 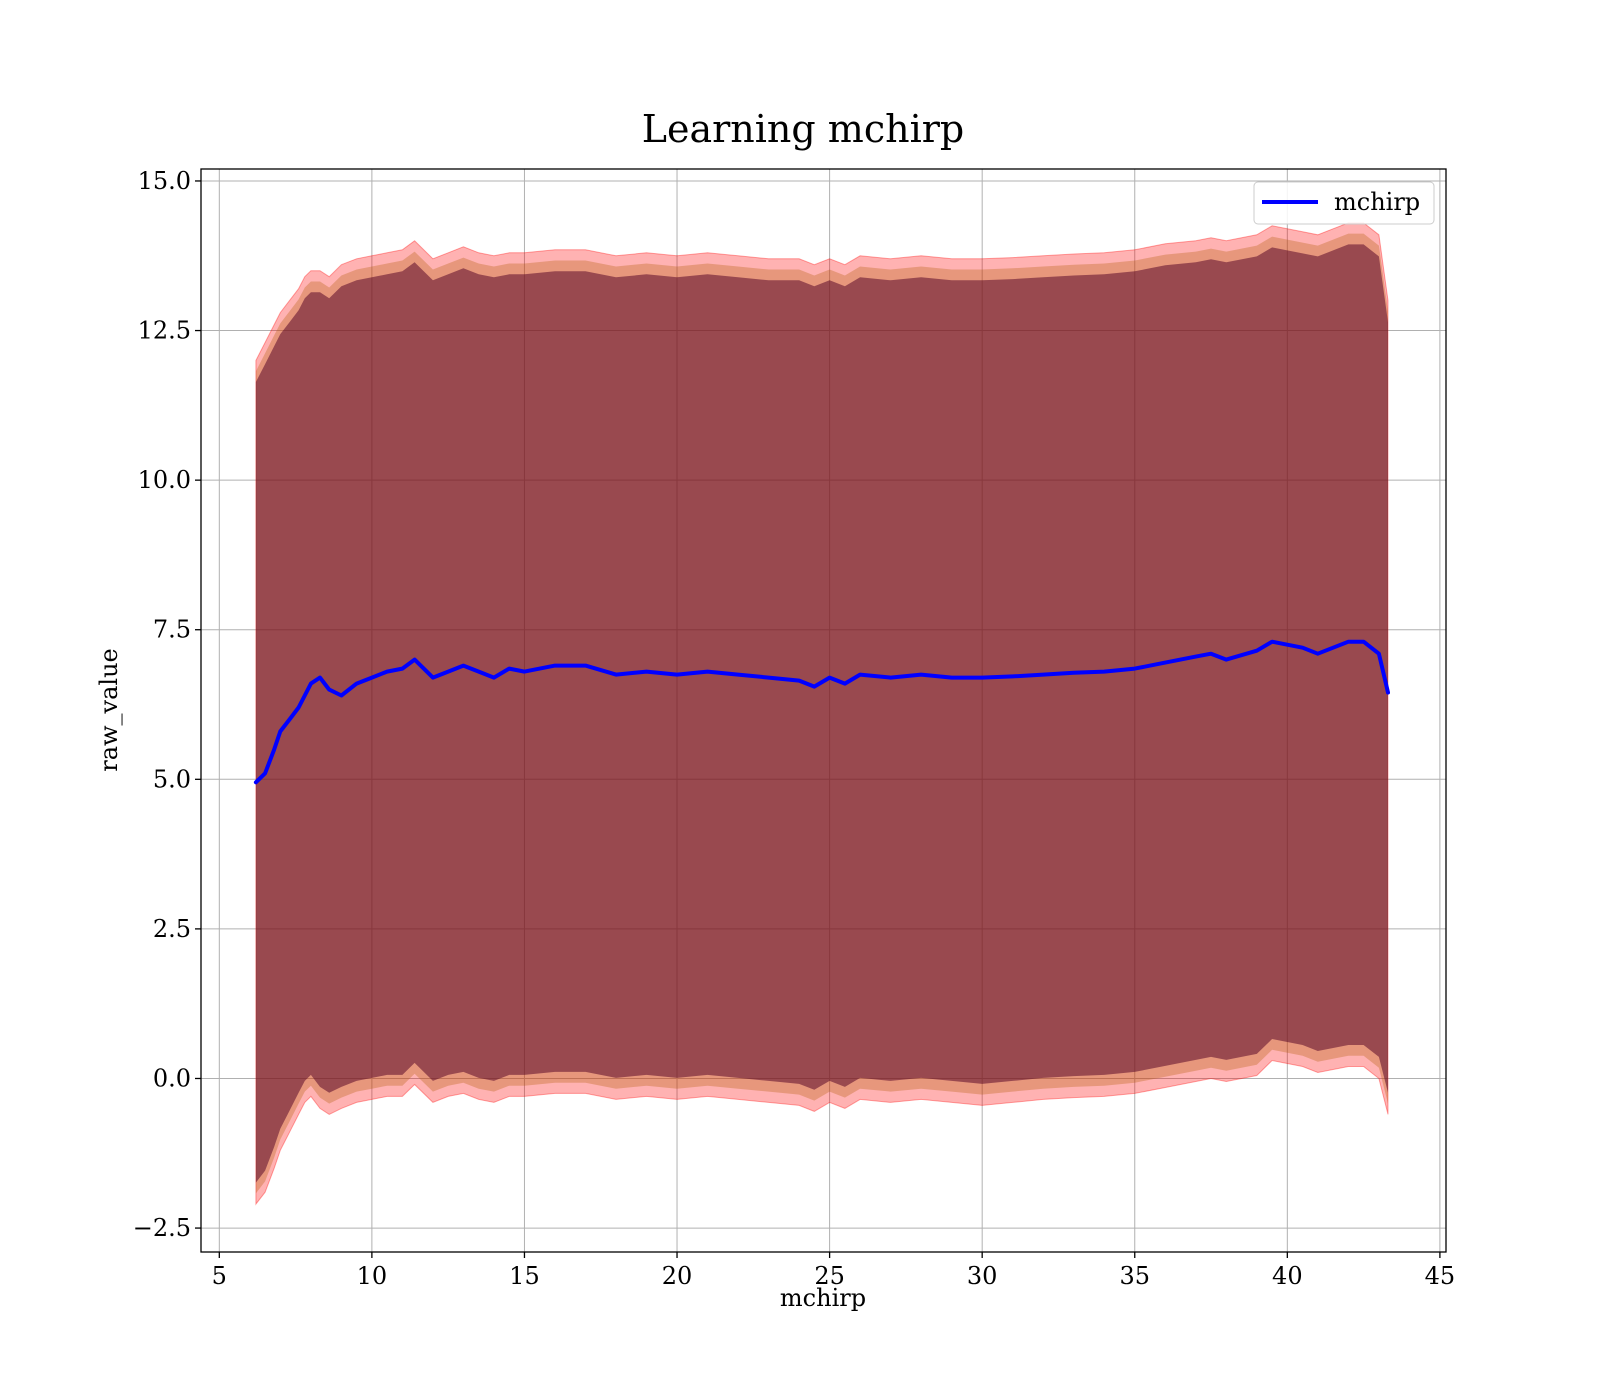 I want to click on x-tick-label: 5, so click(x=219, y=1276).